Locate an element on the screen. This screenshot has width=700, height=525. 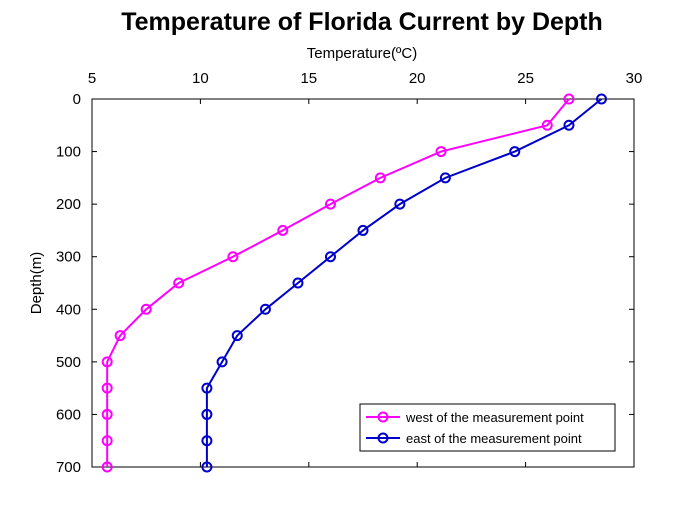
x-axis-label: Temperature(ºC) is located at coordinates (362, 53).